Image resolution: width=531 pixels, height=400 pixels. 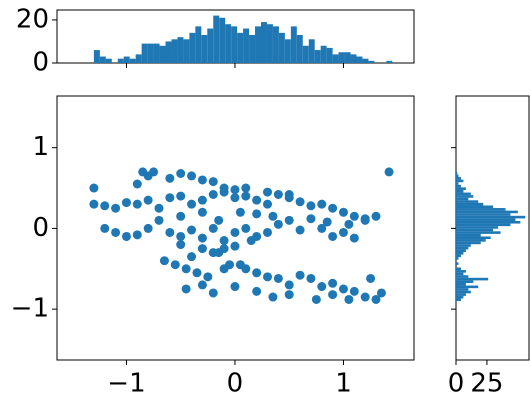 I want to click on x-tick-label: 25, so click(x=486, y=384).